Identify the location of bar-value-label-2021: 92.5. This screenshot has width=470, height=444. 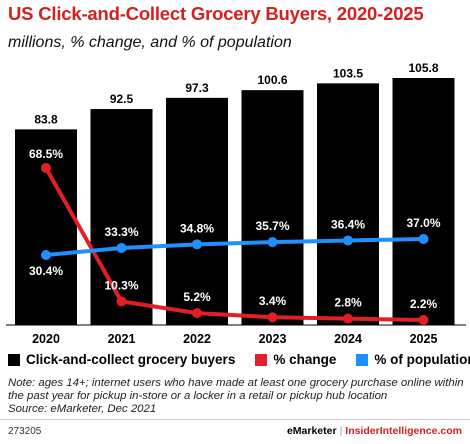
(122, 99).